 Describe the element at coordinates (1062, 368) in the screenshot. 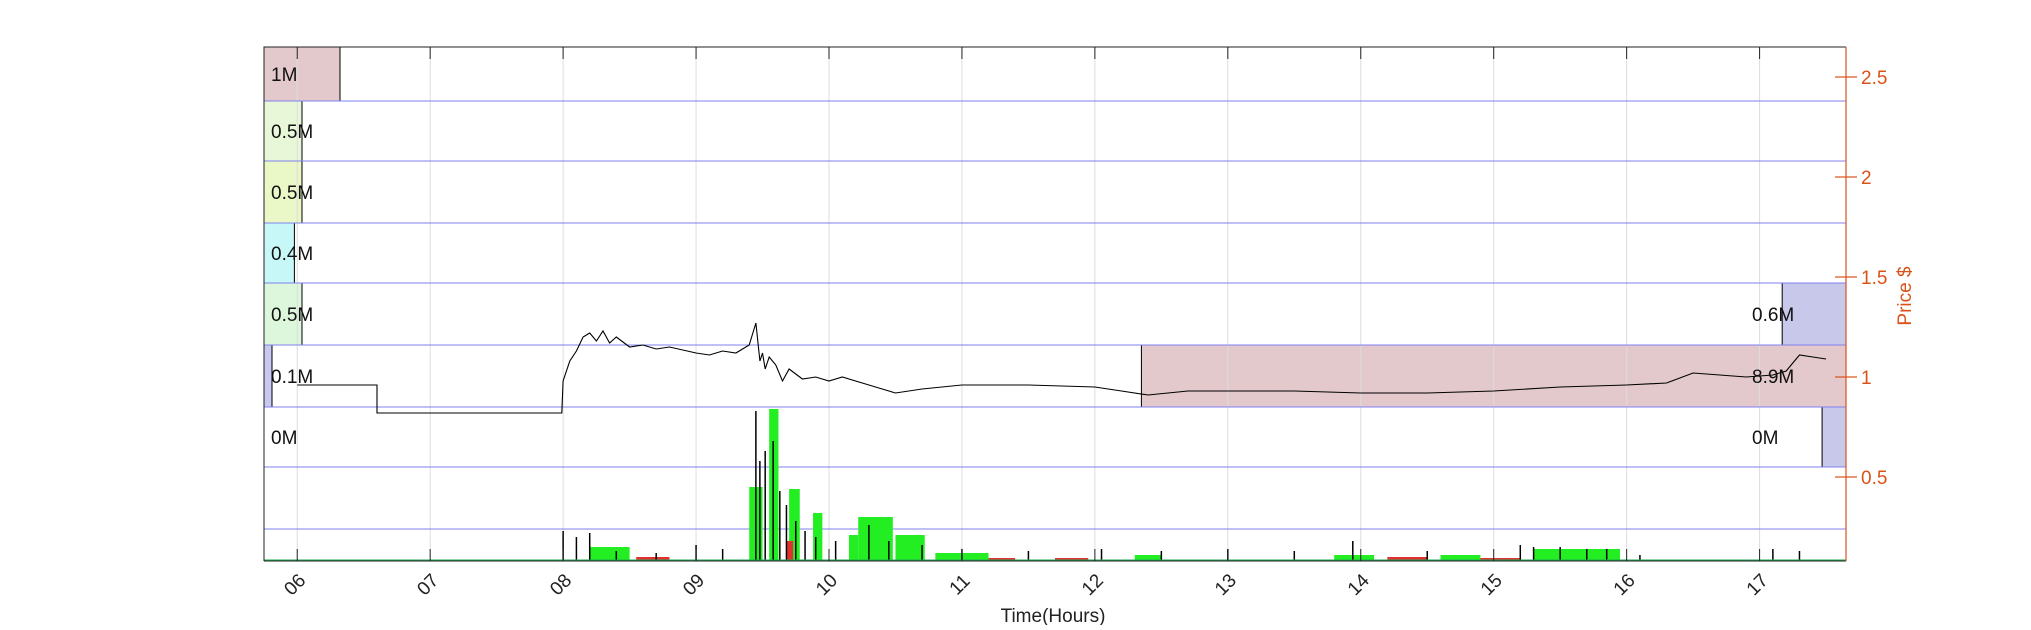

I see `price-line` at that location.